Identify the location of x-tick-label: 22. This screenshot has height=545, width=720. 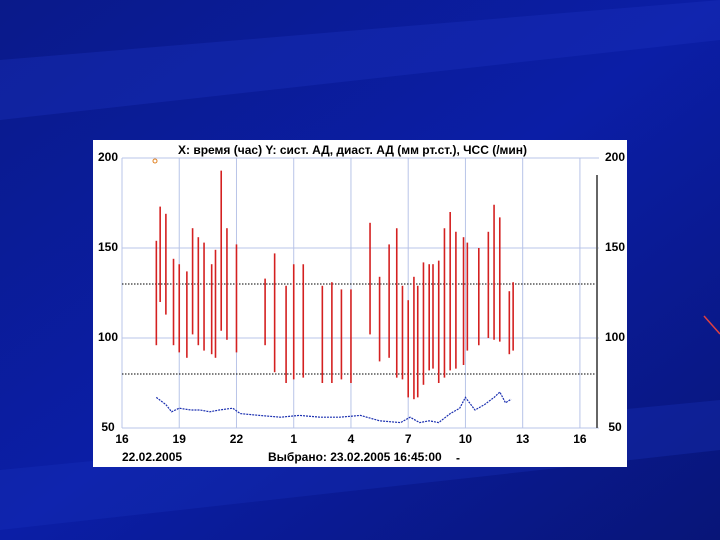
(237, 439).